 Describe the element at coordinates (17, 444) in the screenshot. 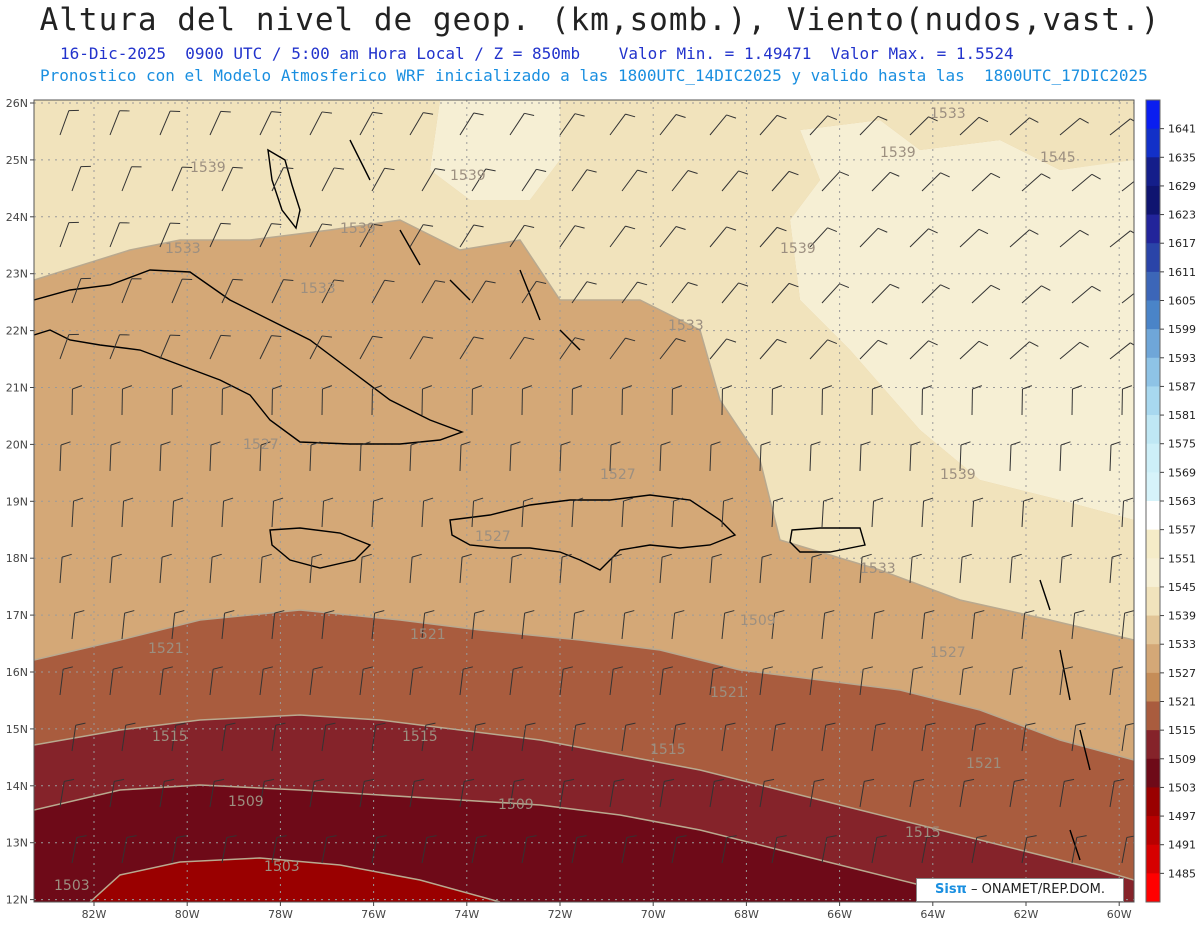

I see `lat-label: 20N` at that location.